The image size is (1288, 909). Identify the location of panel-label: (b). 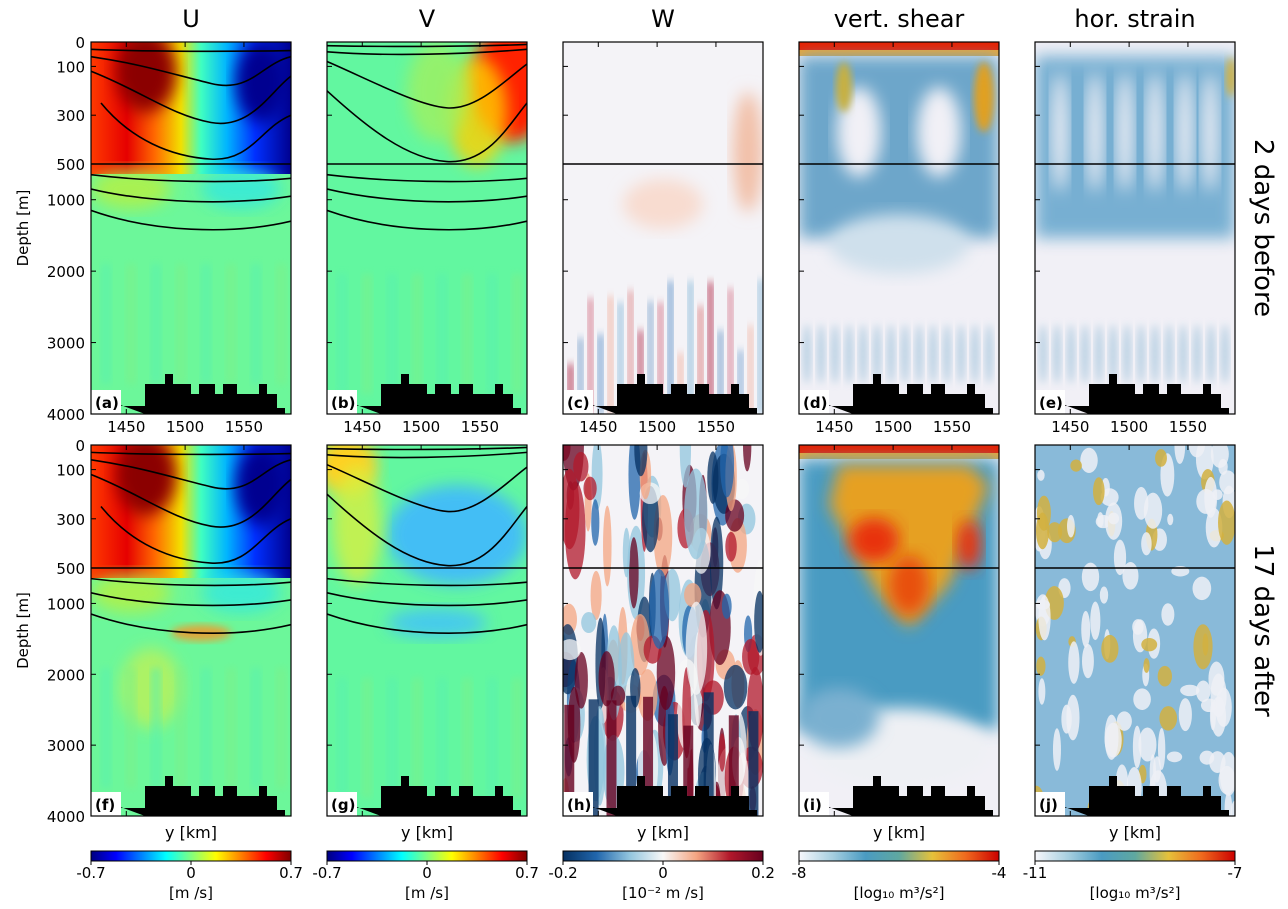
(343, 403).